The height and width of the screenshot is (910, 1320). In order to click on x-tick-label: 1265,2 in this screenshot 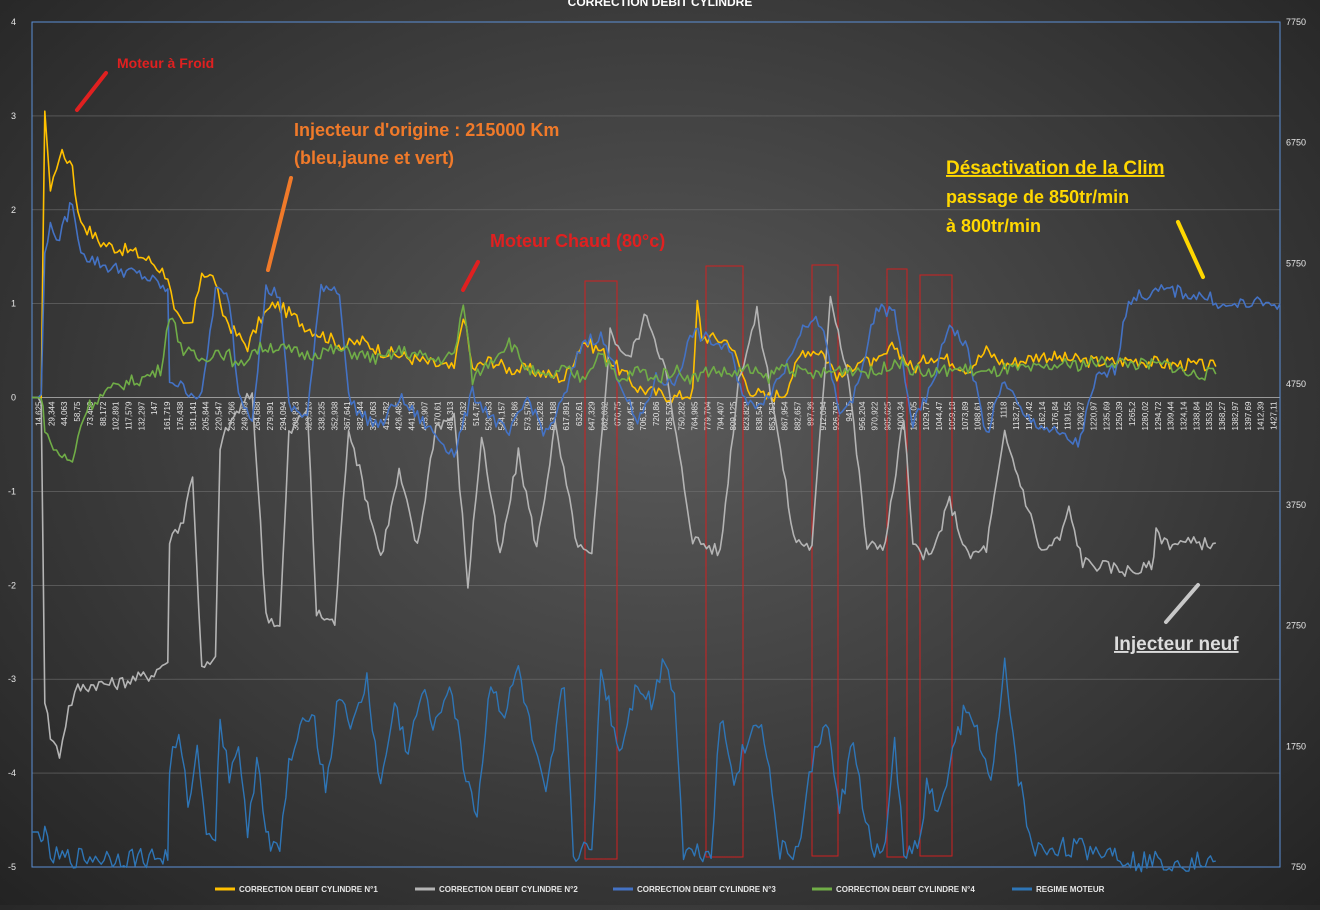, I will do `click(1132, 413)`.